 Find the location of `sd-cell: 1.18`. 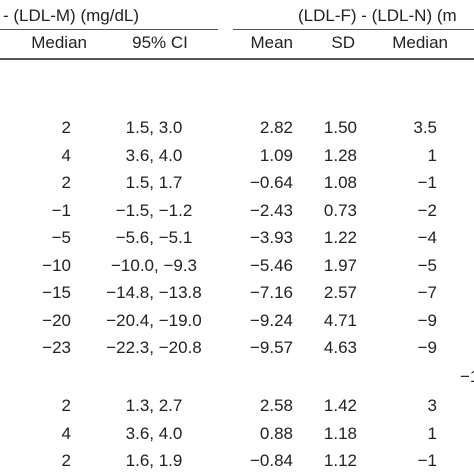

sd-cell: 1.18 is located at coordinates (340, 433).